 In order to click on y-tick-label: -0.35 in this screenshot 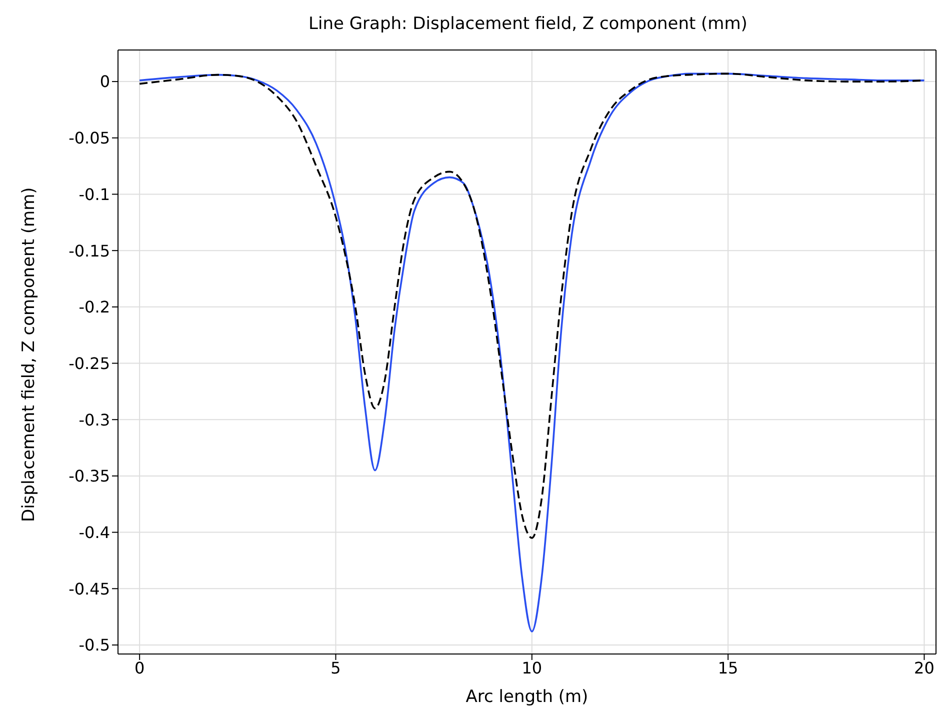, I will do `click(89, 476)`.